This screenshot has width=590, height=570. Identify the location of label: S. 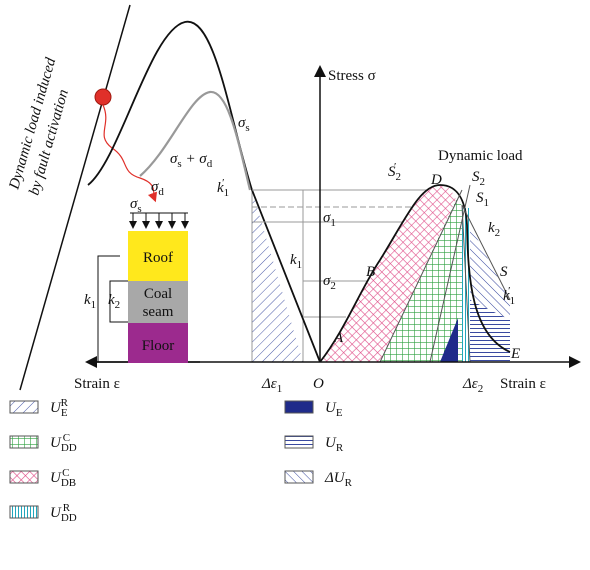
(504, 272).